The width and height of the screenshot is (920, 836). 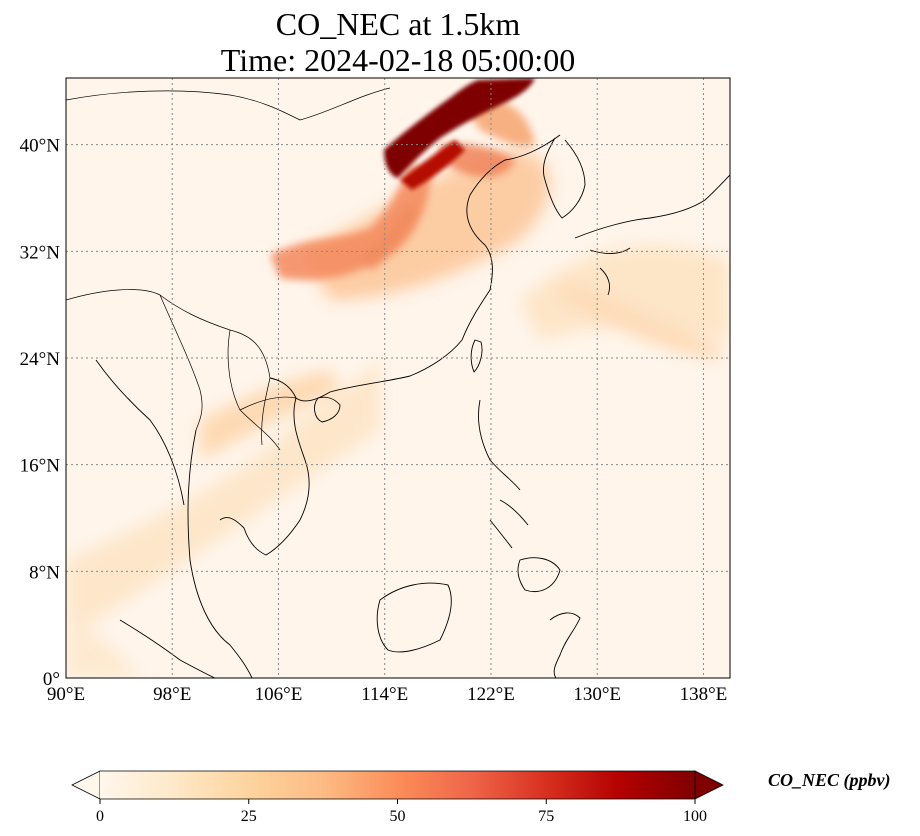 I want to click on colorbar-tick-label: 0, so click(x=100, y=816).